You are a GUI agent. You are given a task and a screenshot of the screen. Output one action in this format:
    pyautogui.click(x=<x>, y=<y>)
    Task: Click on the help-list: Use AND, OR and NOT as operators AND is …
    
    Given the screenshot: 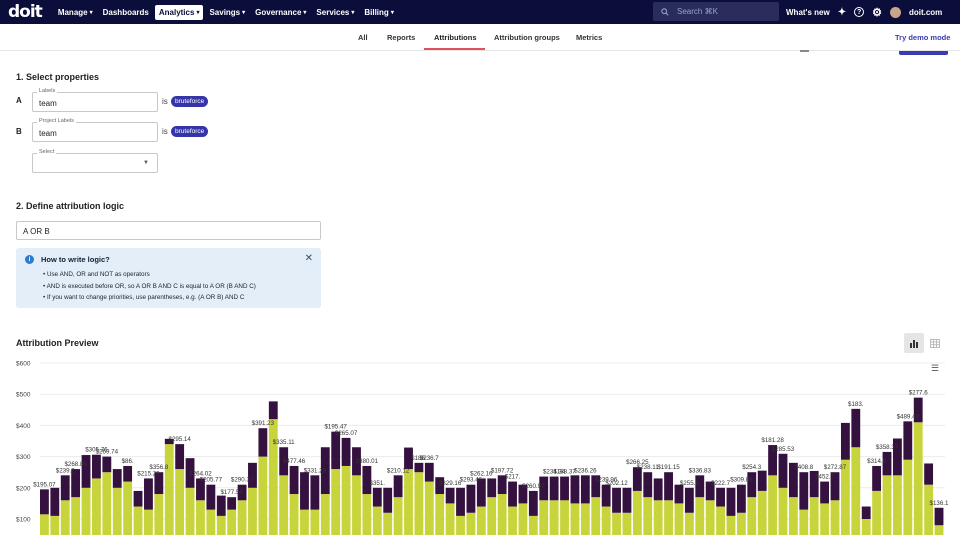 What is the action you would take?
    pyautogui.click(x=149, y=286)
    